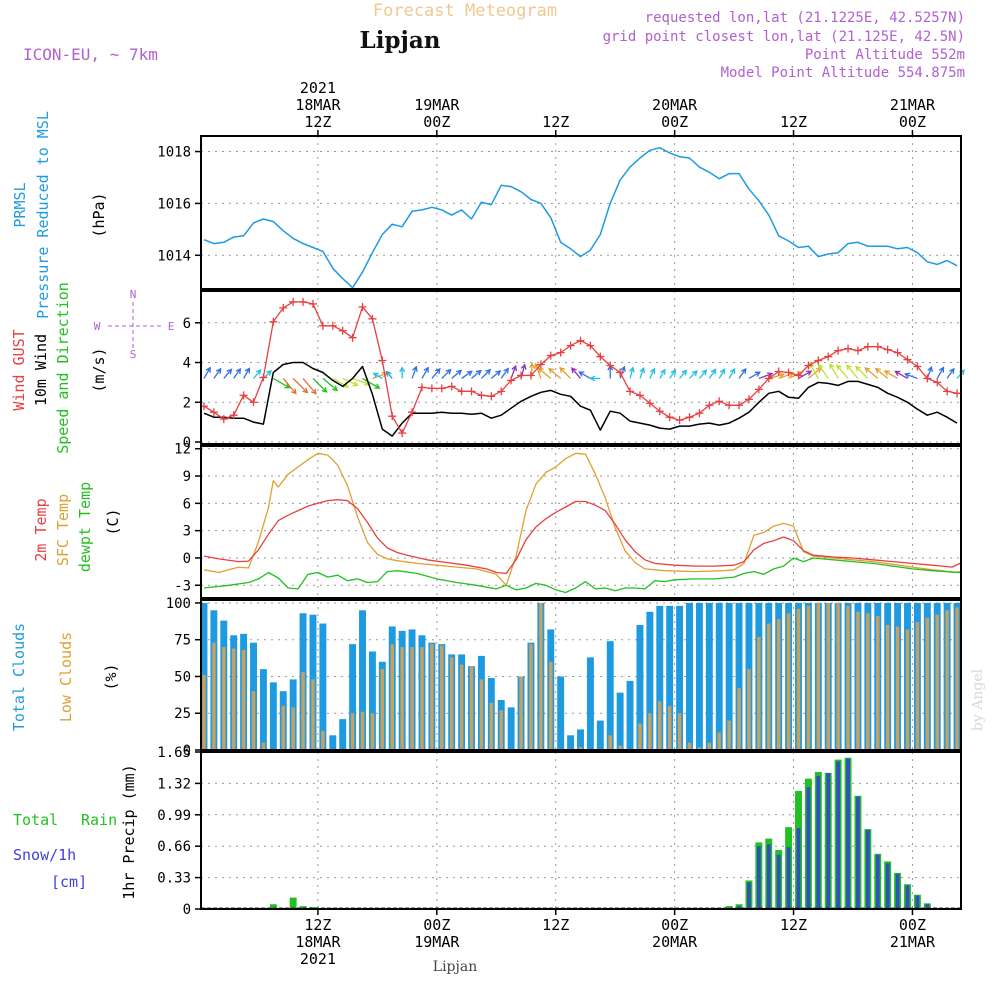 The width and height of the screenshot is (1000, 1000). I want to click on bottom-time-label: 19MAR, so click(437, 942).